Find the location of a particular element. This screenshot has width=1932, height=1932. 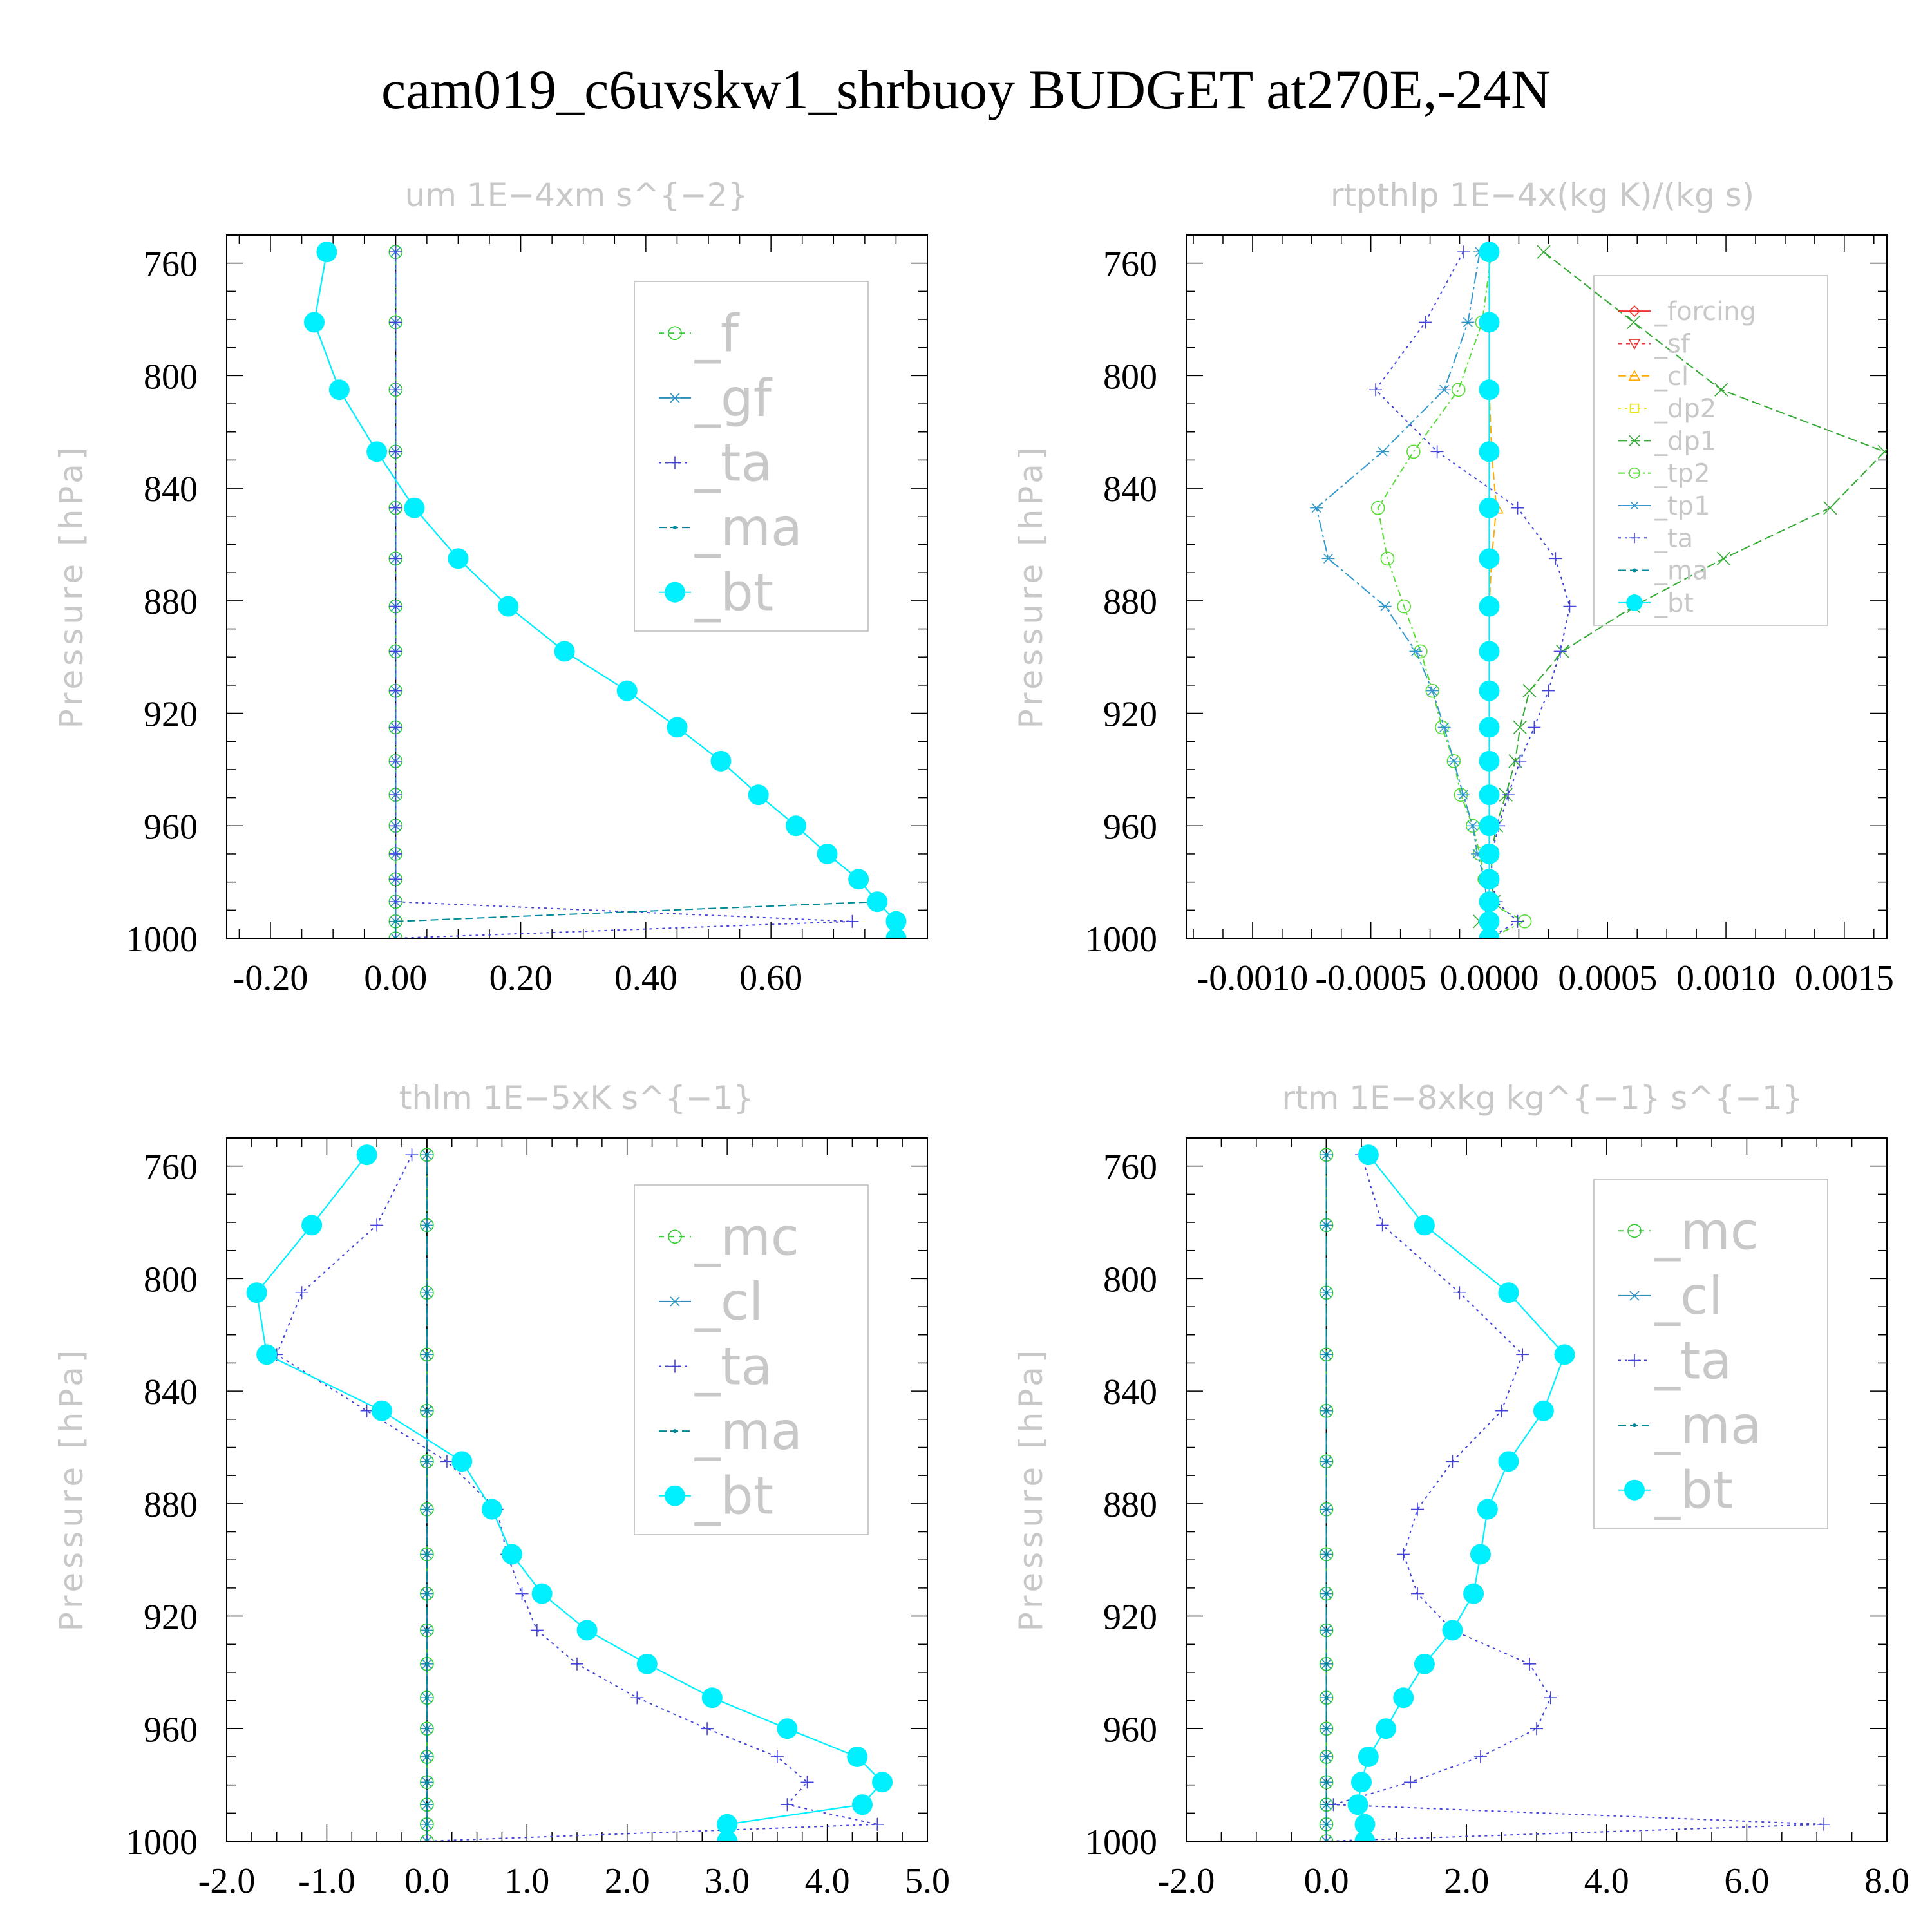

x-tick-label: -0.0010 is located at coordinates (1253, 978).